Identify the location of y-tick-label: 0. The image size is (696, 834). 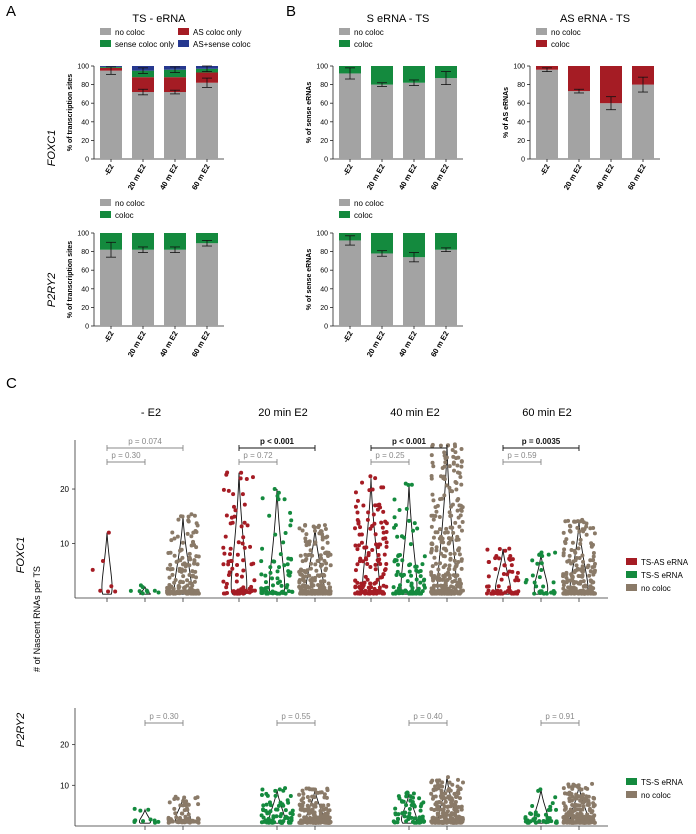
(523, 160).